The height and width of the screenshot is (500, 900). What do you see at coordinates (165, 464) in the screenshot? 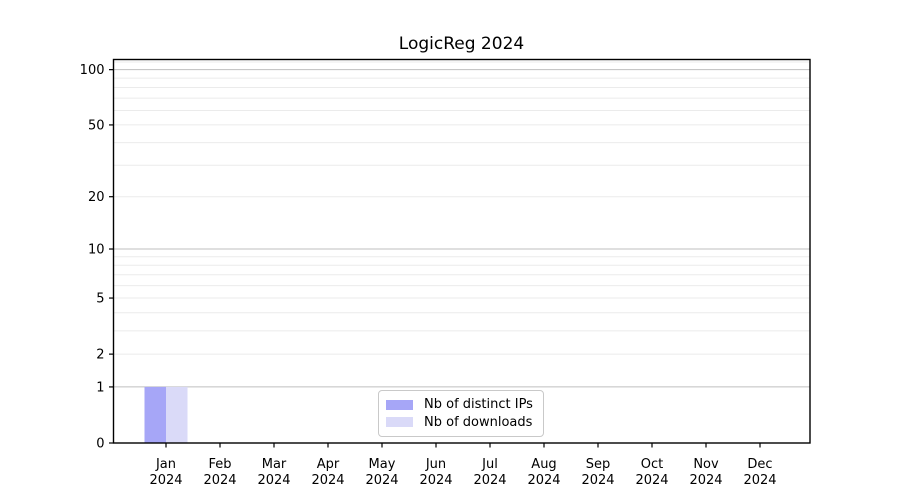
I see `x-tick-label-month-jan: Jan` at bounding box center [165, 464].